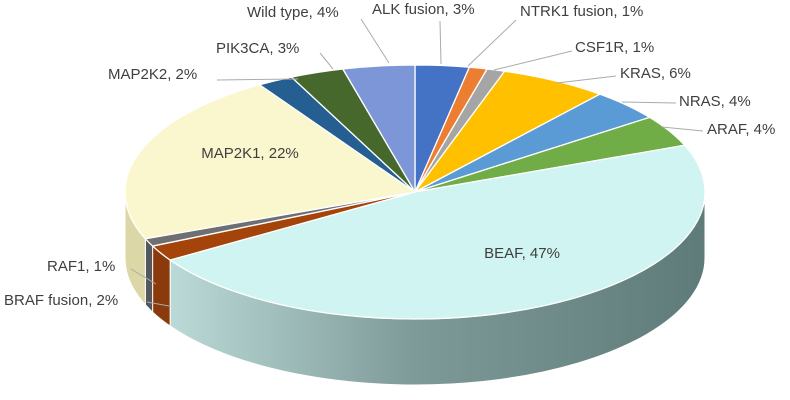  What do you see at coordinates (533, 60) in the screenshot?
I see `leader-line-csf1r` at bounding box center [533, 60].